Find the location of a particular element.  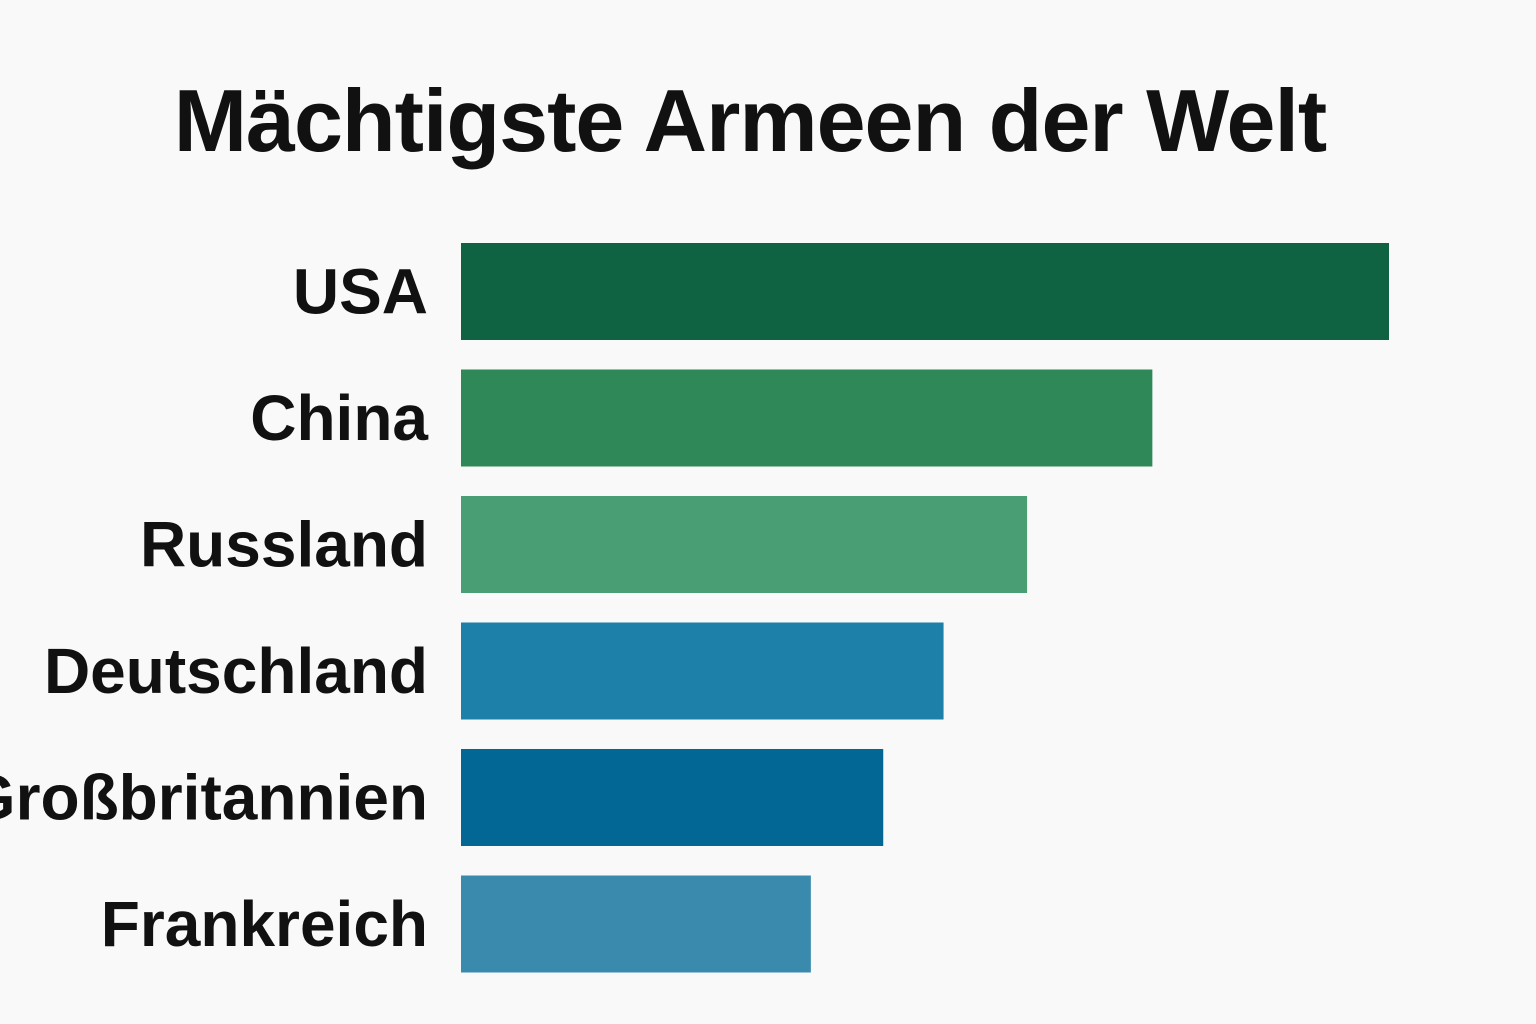

chart-title: Mächtigste Armeen der Welt is located at coordinates (750, 120).